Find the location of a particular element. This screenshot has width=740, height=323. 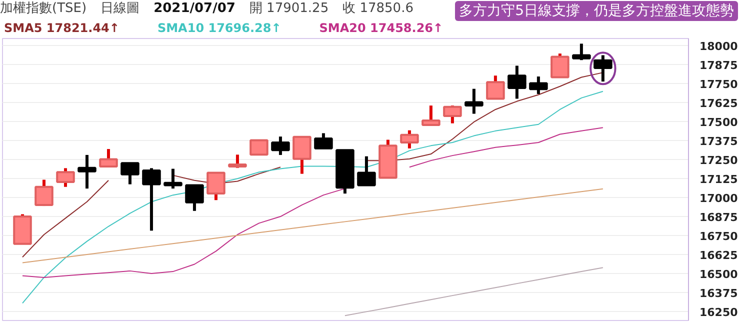

y-tick-label: 16875 is located at coordinates (719, 217).